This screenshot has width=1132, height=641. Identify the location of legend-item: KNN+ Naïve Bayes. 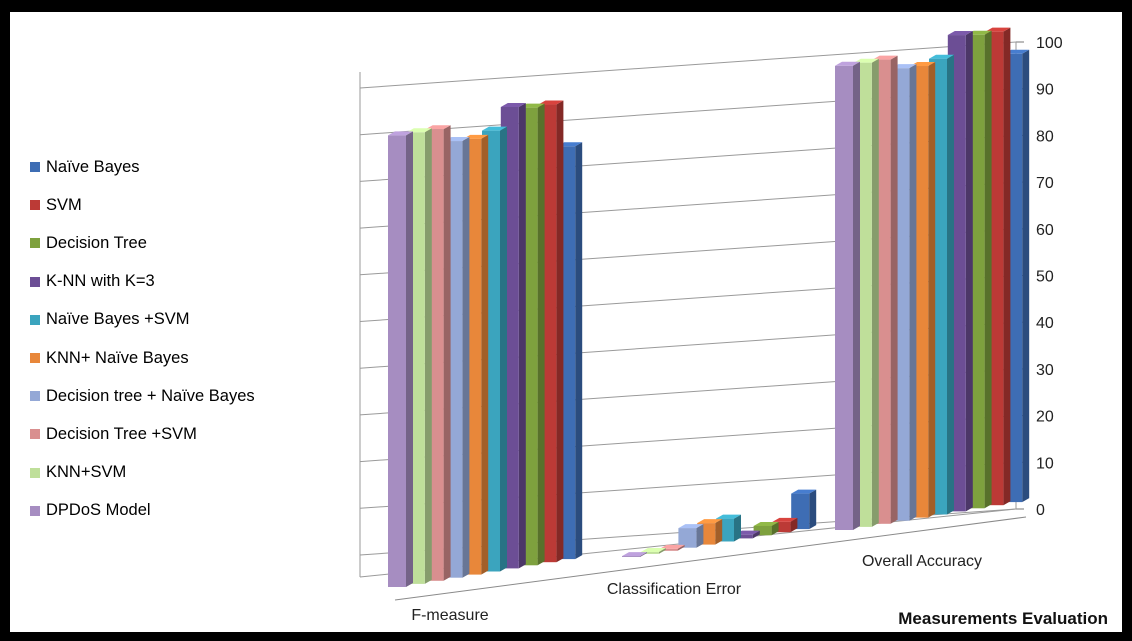
(175, 358).